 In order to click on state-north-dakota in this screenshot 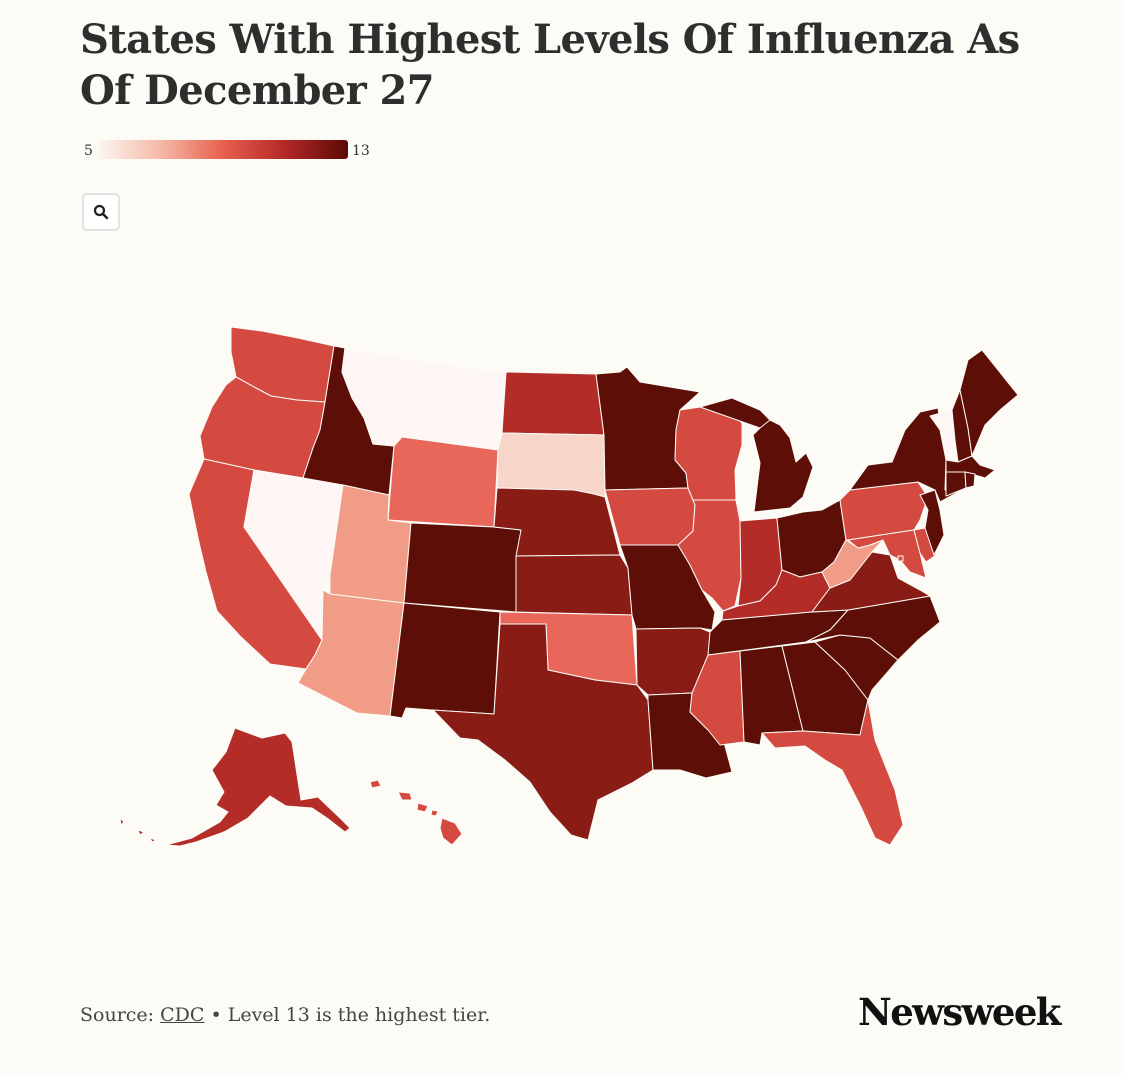, I will do `click(553, 403)`.